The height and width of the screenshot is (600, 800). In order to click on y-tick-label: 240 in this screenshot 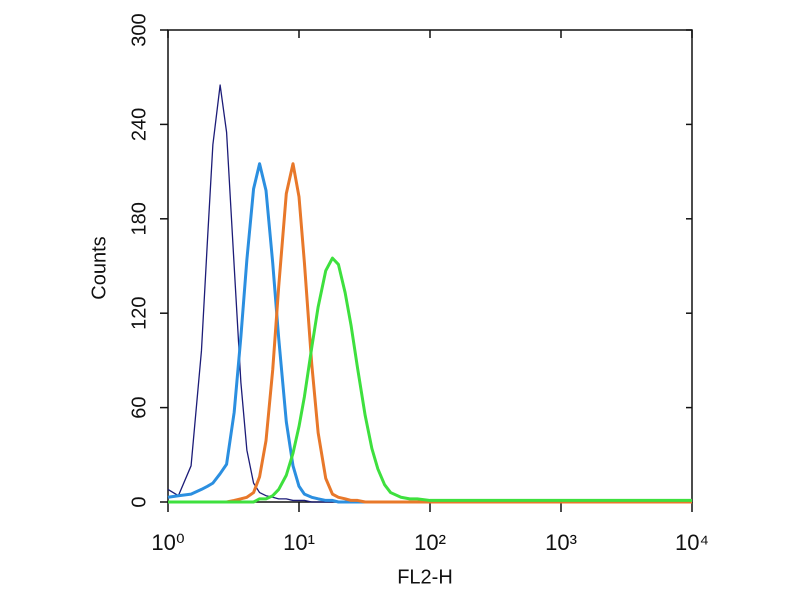, I will do `click(139, 124)`.